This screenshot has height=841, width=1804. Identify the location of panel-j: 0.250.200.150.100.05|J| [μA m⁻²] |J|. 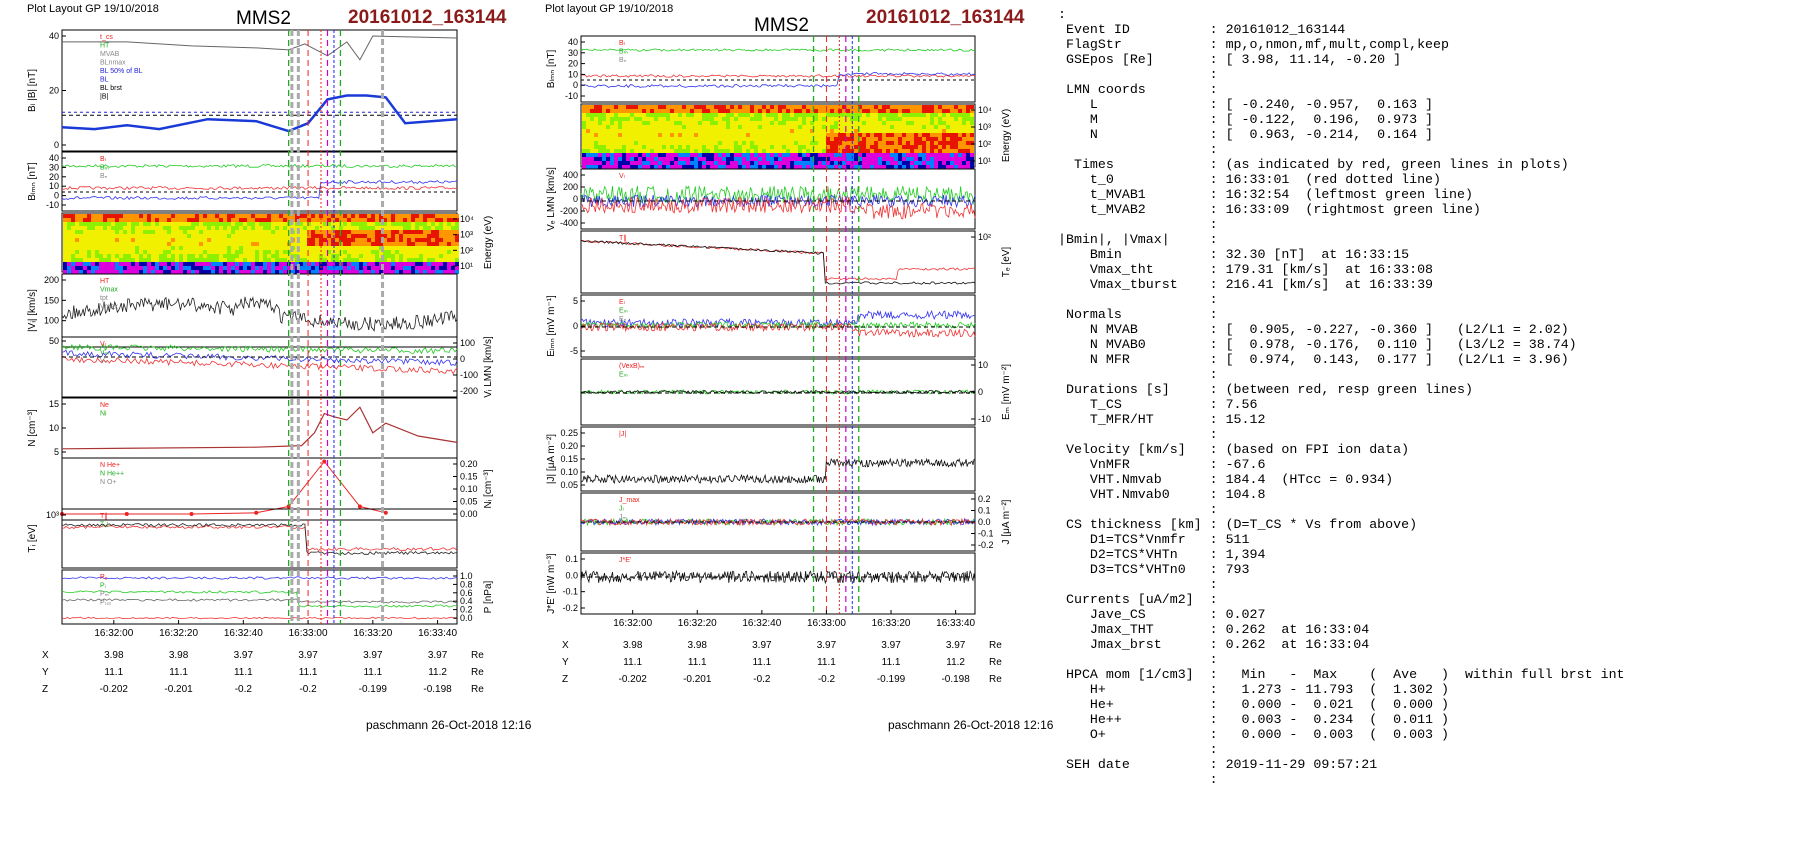
(761, 459).